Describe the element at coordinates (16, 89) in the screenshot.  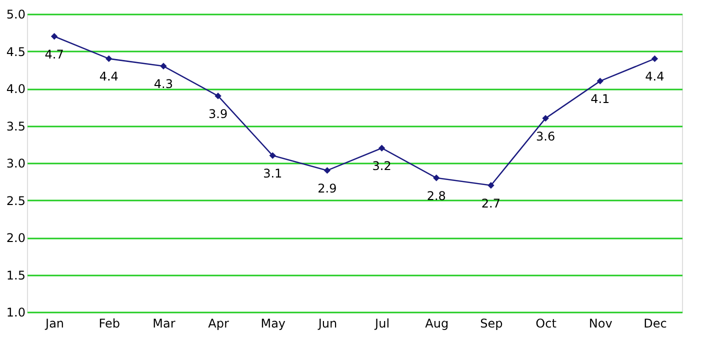
I see `y-tick-label: 4.0` at that location.